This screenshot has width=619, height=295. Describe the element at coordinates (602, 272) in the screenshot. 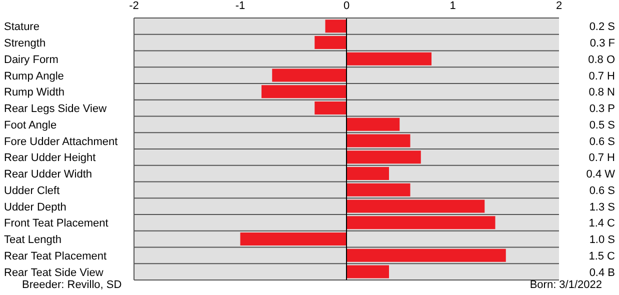

I see `text: 0.4 B` at that location.